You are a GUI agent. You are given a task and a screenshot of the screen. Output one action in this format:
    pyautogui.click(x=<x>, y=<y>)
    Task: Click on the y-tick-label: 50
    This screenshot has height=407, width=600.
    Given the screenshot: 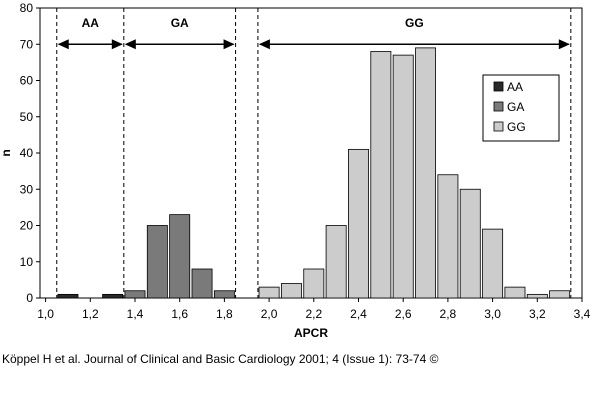 What is the action you would take?
    pyautogui.click(x=27, y=117)
    